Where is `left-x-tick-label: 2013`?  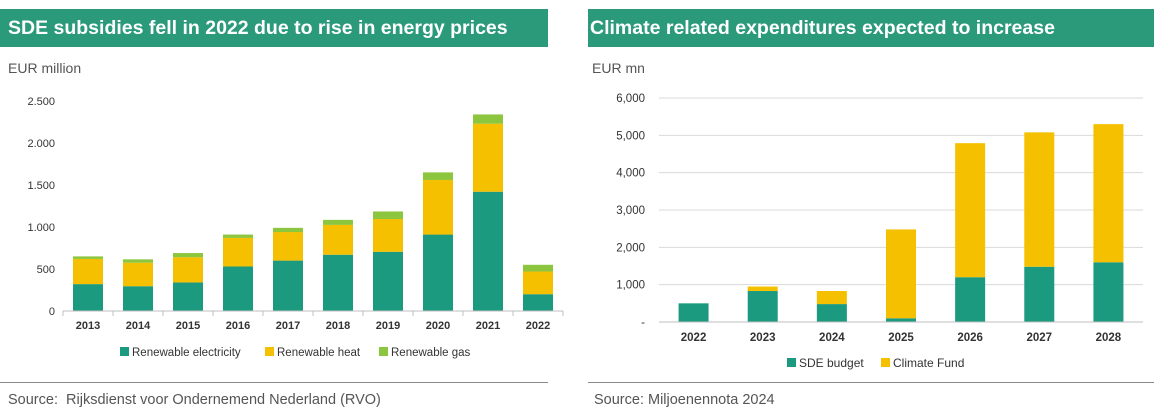
left-x-tick-label: 2013 is located at coordinates (88, 326).